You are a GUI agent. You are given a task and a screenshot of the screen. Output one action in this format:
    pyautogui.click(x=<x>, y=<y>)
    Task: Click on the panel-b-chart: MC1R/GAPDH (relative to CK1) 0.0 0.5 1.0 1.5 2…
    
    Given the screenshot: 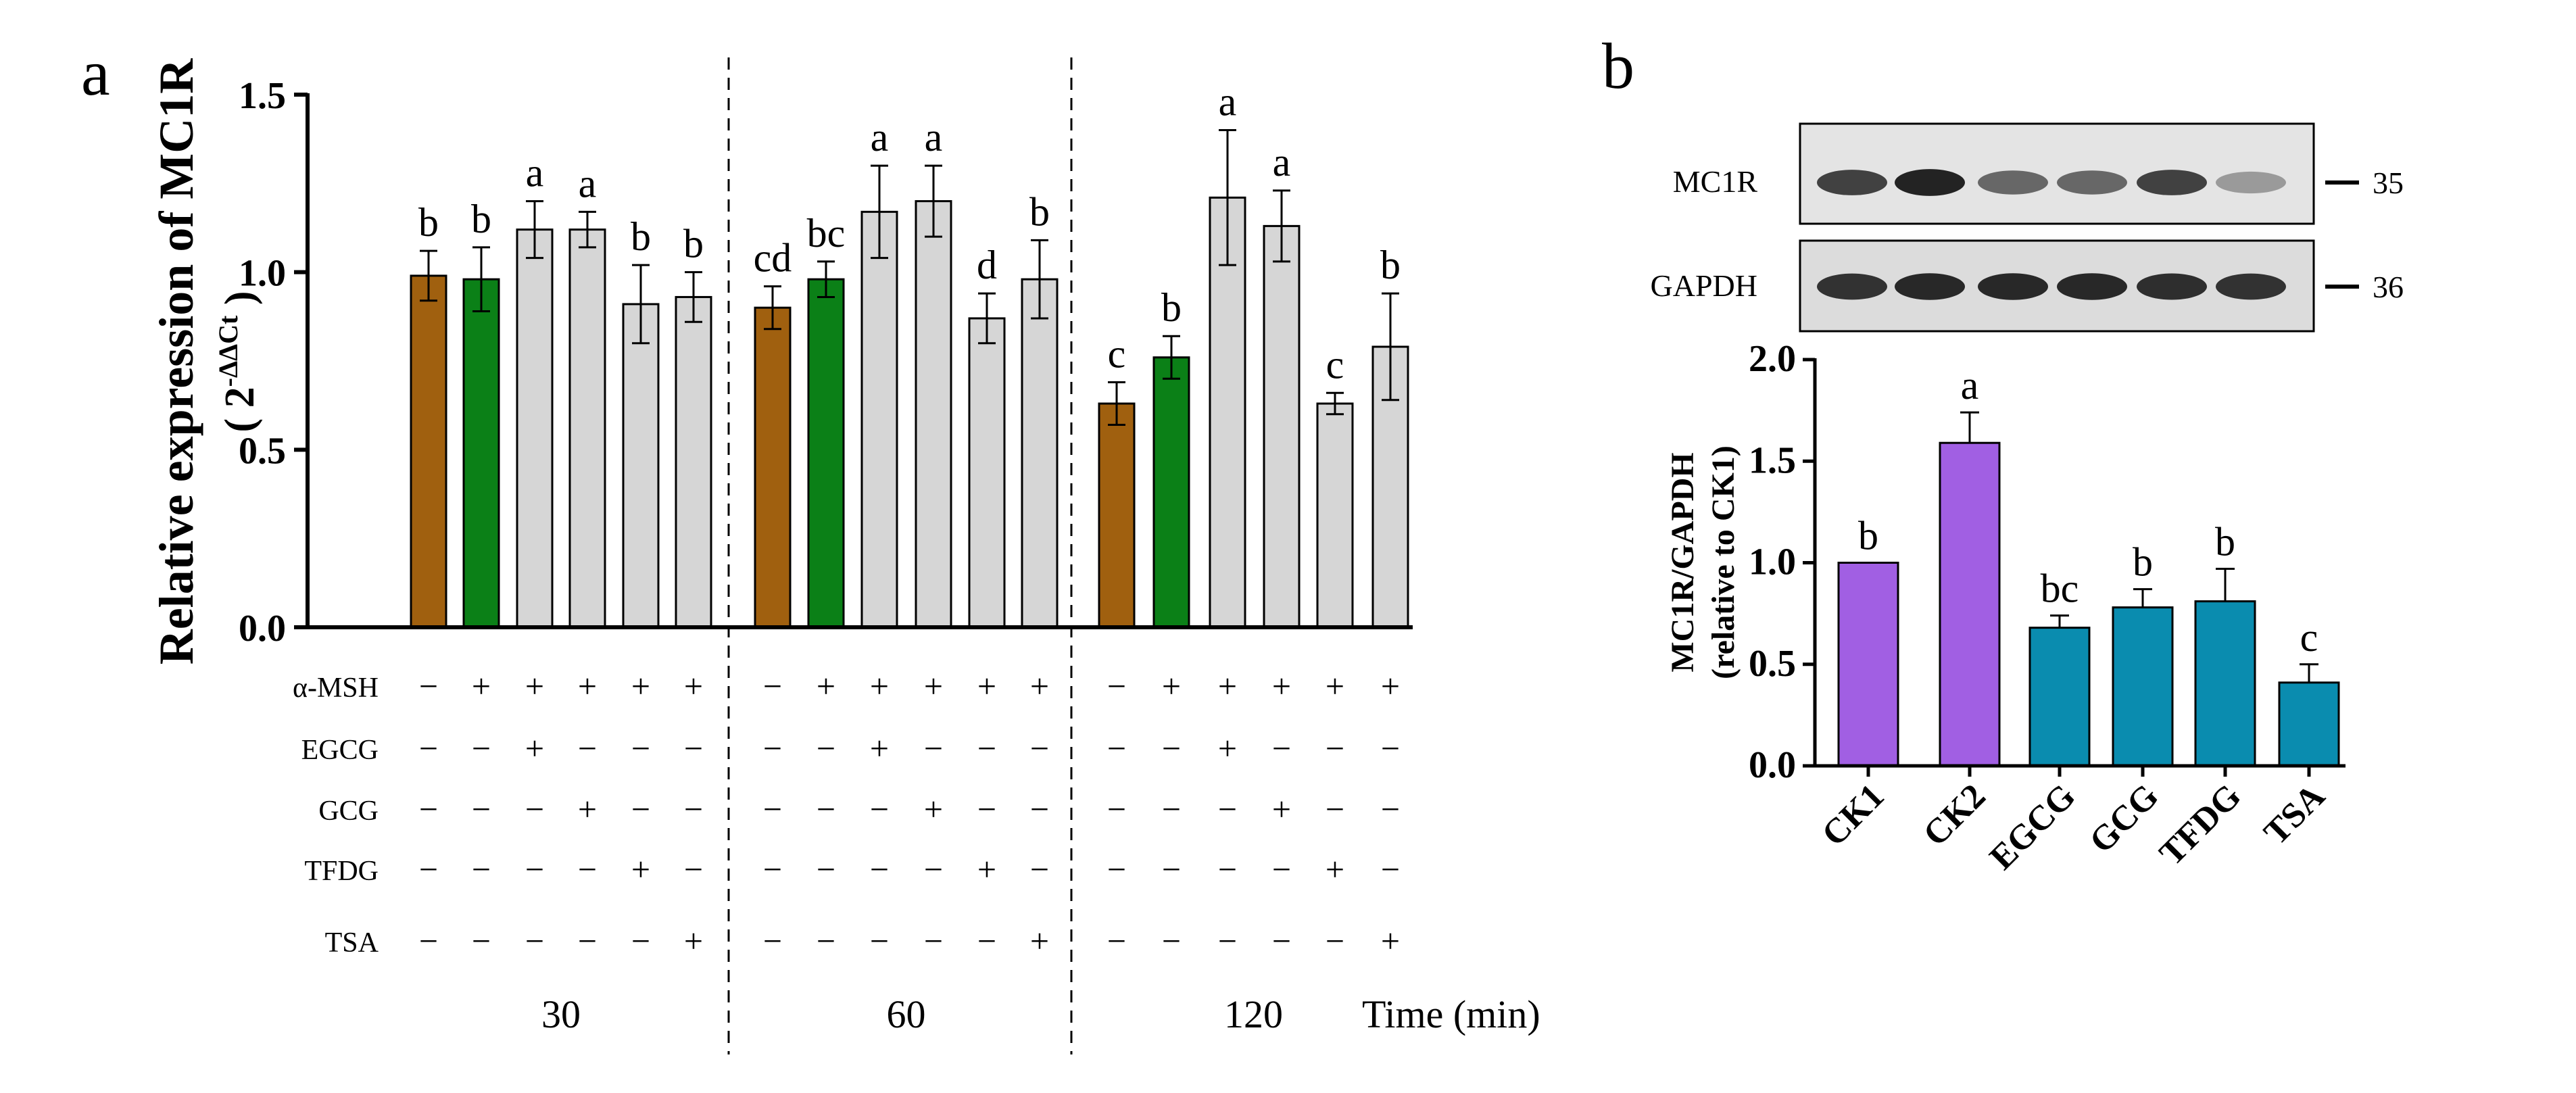 What is the action you would take?
    pyautogui.click(x=2005, y=607)
    